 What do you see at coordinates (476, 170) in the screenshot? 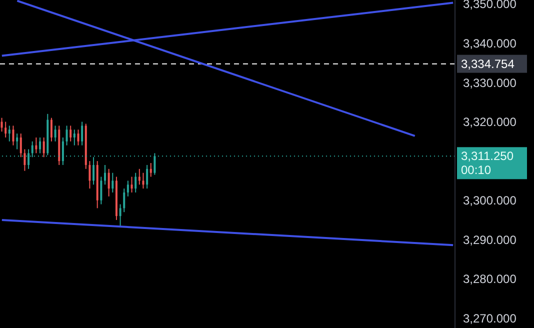
I see `text: 00:10` at bounding box center [476, 170].